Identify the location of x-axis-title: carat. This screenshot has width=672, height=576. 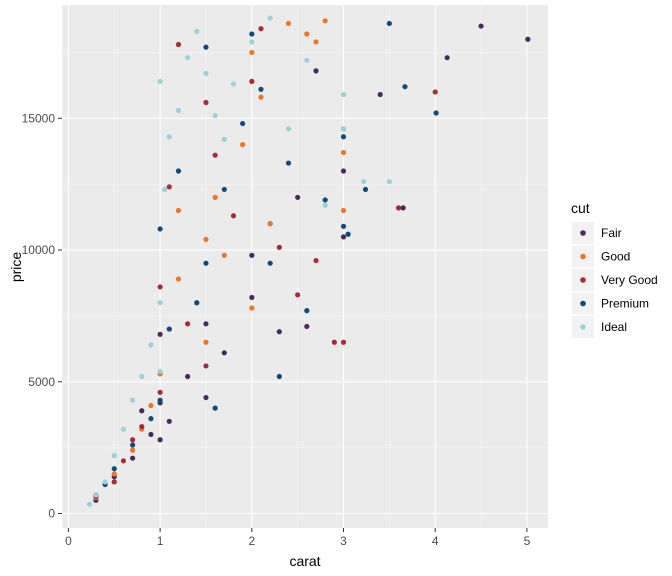
(304, 561).